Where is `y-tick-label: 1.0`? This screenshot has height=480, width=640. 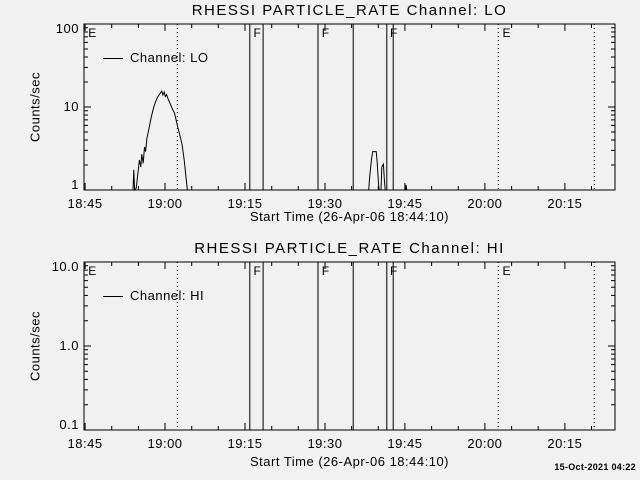
y-tick-label: 1.0 is located at coordinates (69, 345).